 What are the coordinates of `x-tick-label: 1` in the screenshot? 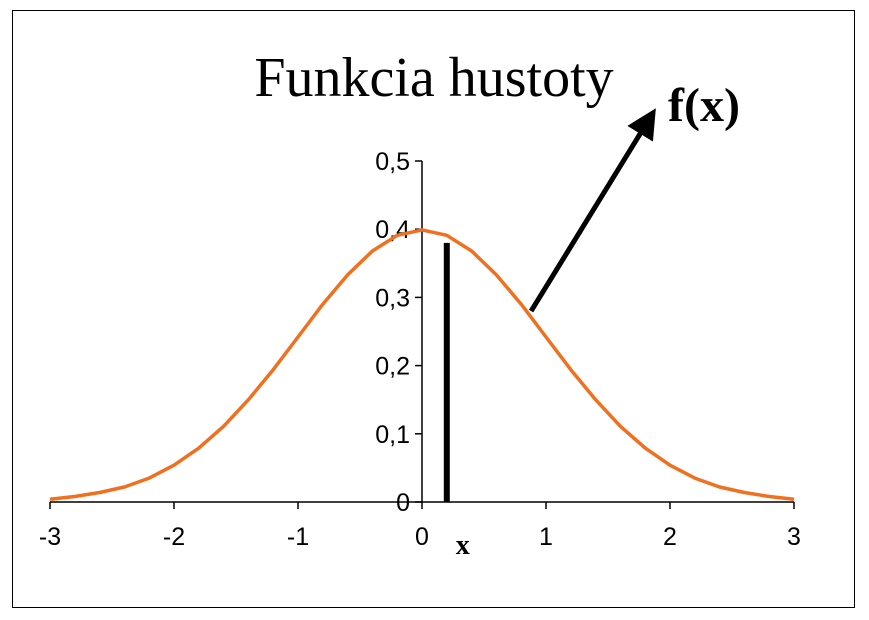 It's located at (546, 537).